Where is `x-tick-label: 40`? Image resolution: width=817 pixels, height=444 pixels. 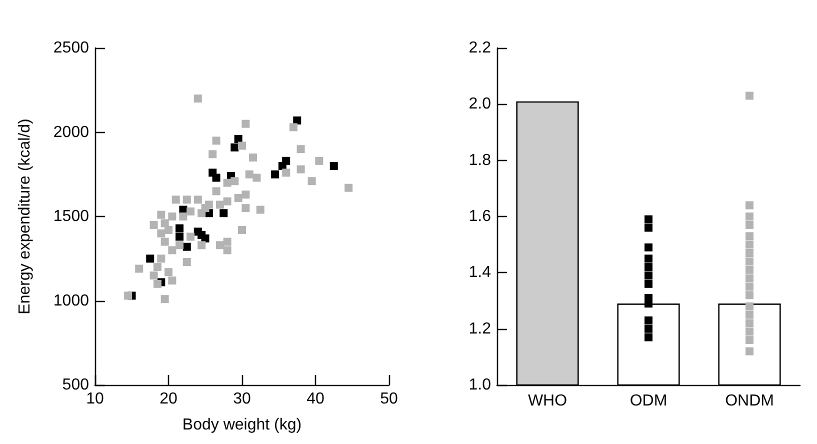
x-tick-label: 40 is located at coordinates (315, 399).